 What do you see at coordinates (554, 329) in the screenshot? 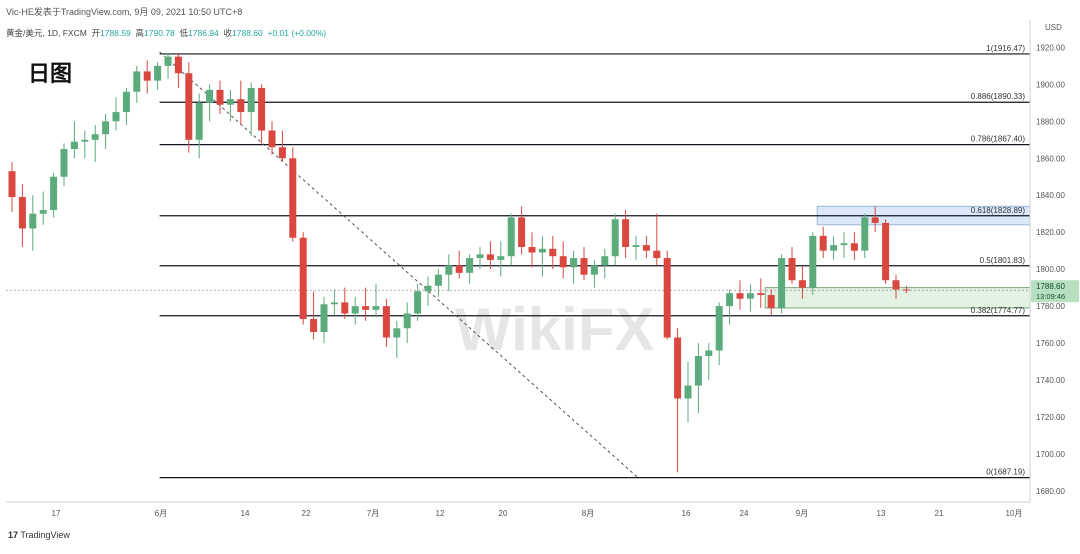
I see `watermark-text: WikiFX` at bounding box center [554, 329].